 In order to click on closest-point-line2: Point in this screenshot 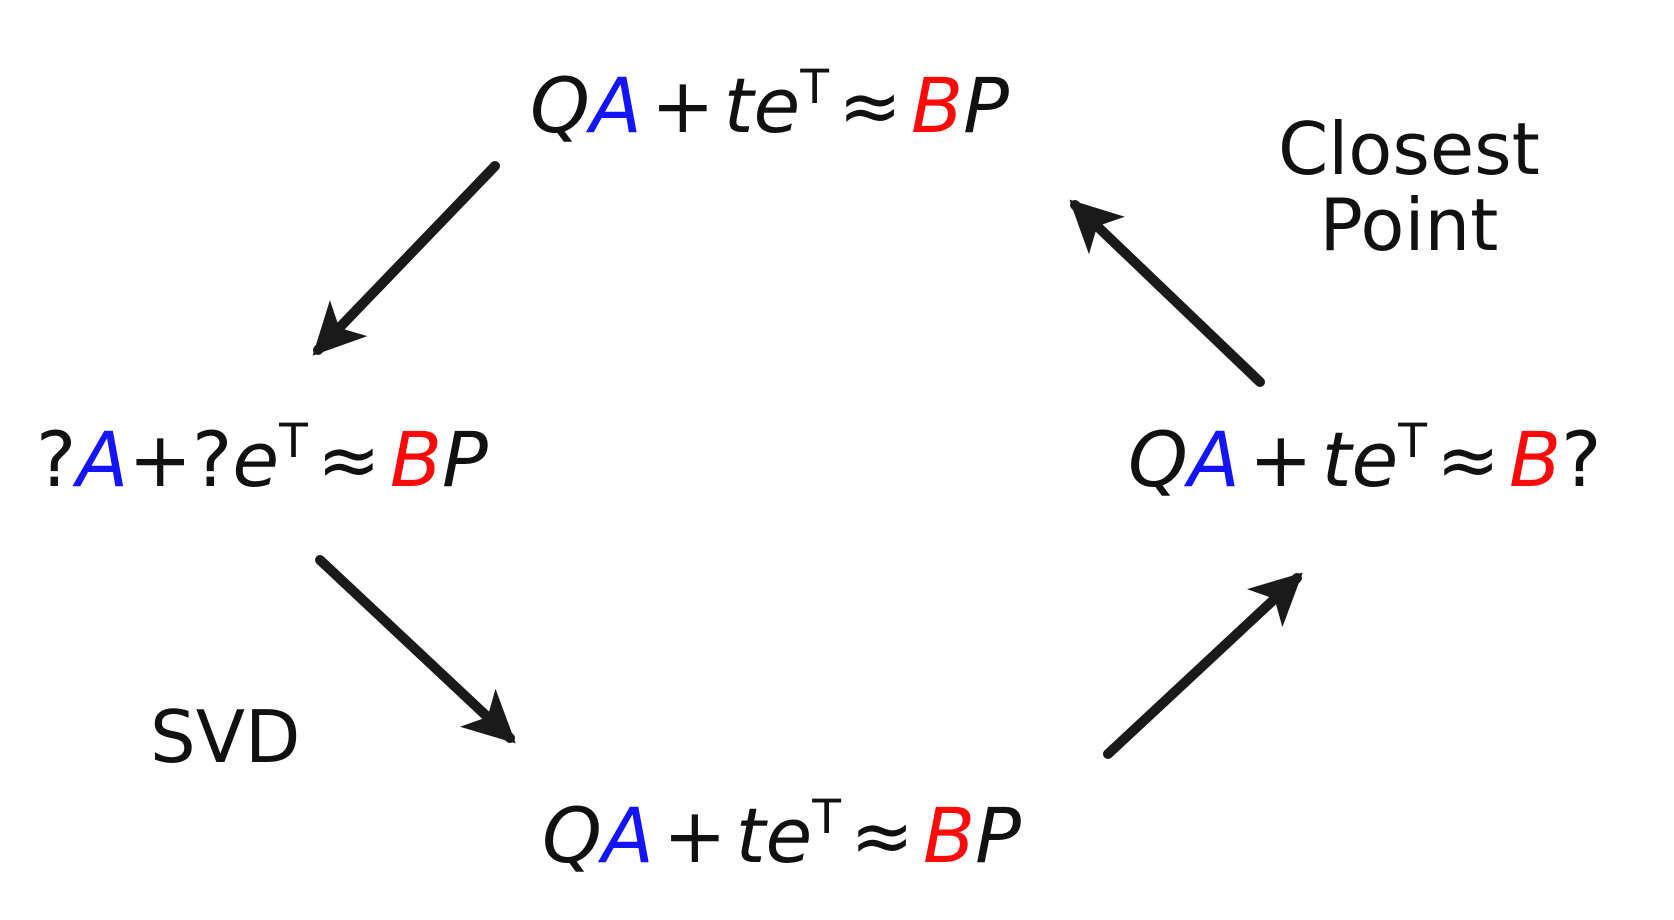, I will do `click(1409, 224)`.